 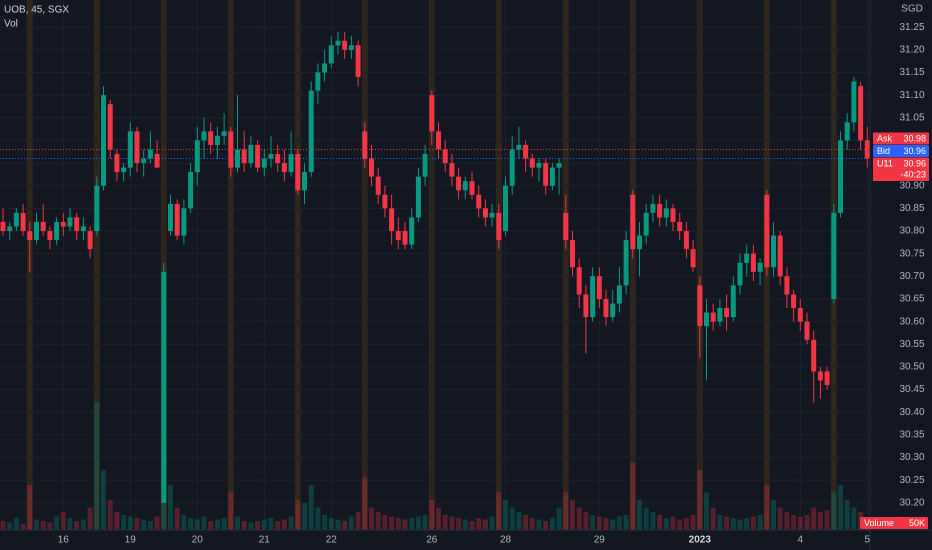 What do you see at coordinates (265, 540) in the screenshot?
I see `x-tick-label: 21` at bounding box center [265, 540].